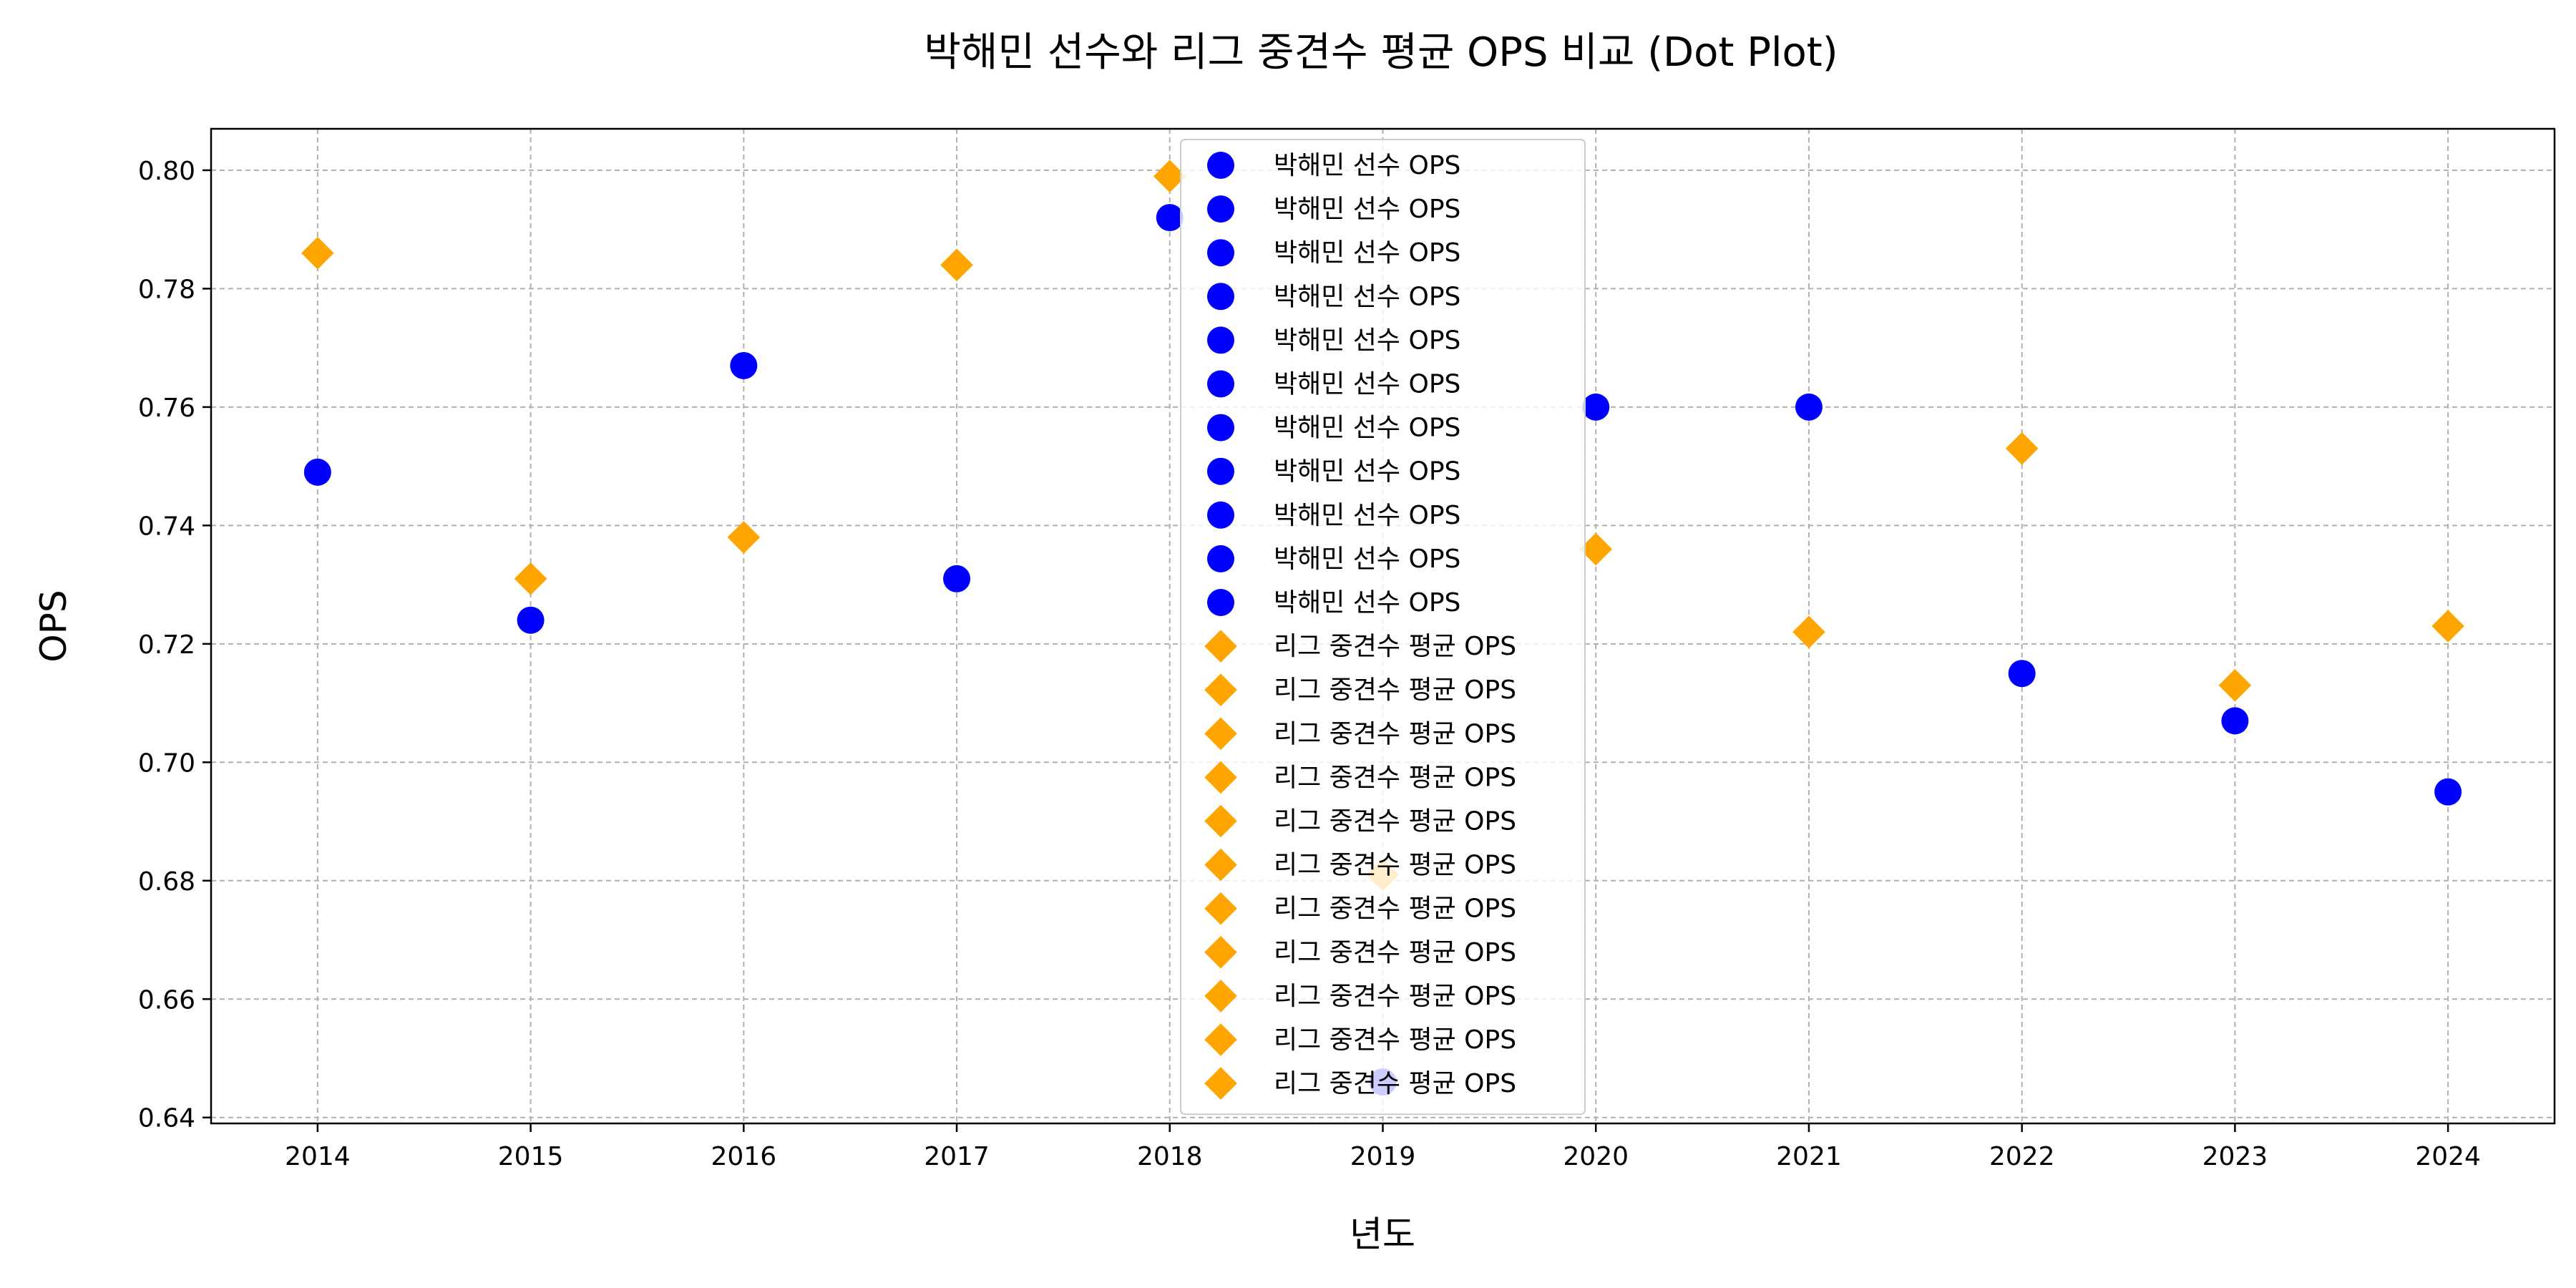  I want to click on legend-box, so click(1383, 627).